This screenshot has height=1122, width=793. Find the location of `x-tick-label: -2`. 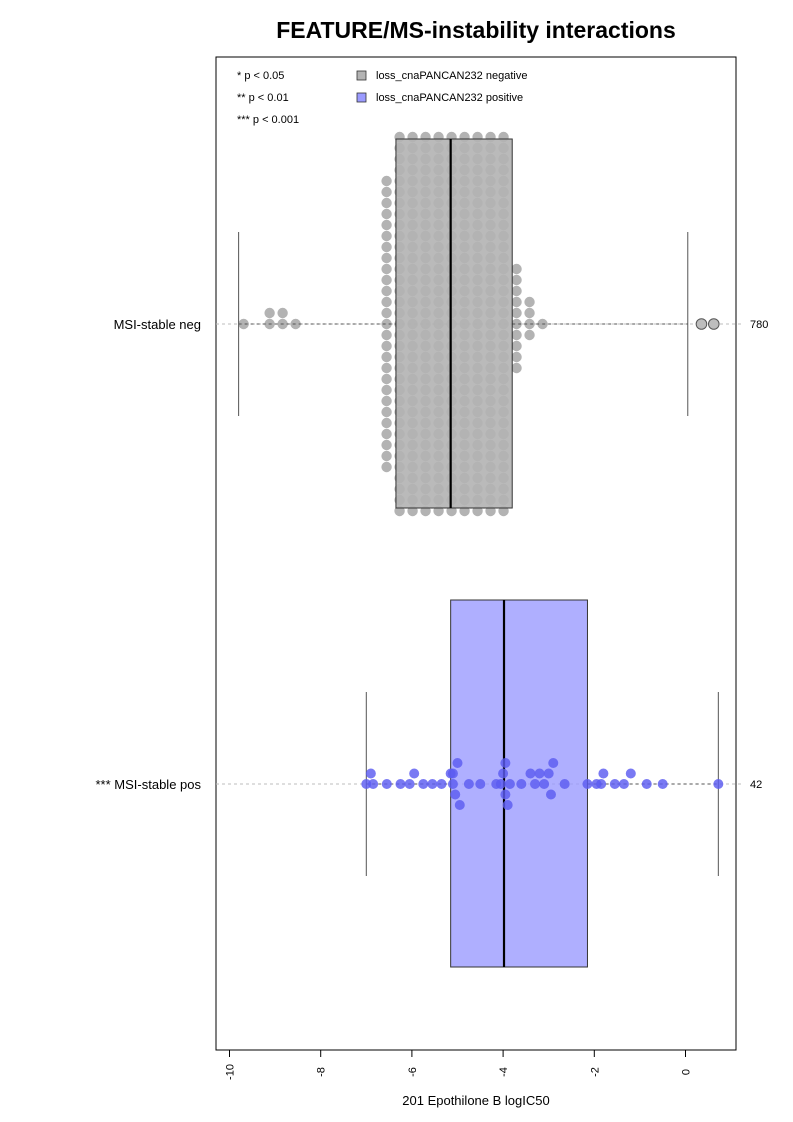

x-tick-label: -2 is located at coordinates (595, 1072).